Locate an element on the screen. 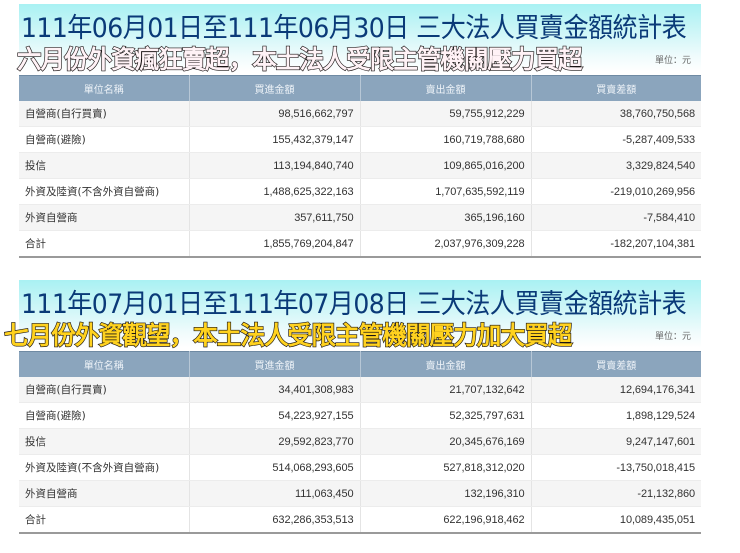 The width and height of the screenshot is (740, 553). sell-amount-cell: 622,196,918,462 is located at coordinates (446, 520).